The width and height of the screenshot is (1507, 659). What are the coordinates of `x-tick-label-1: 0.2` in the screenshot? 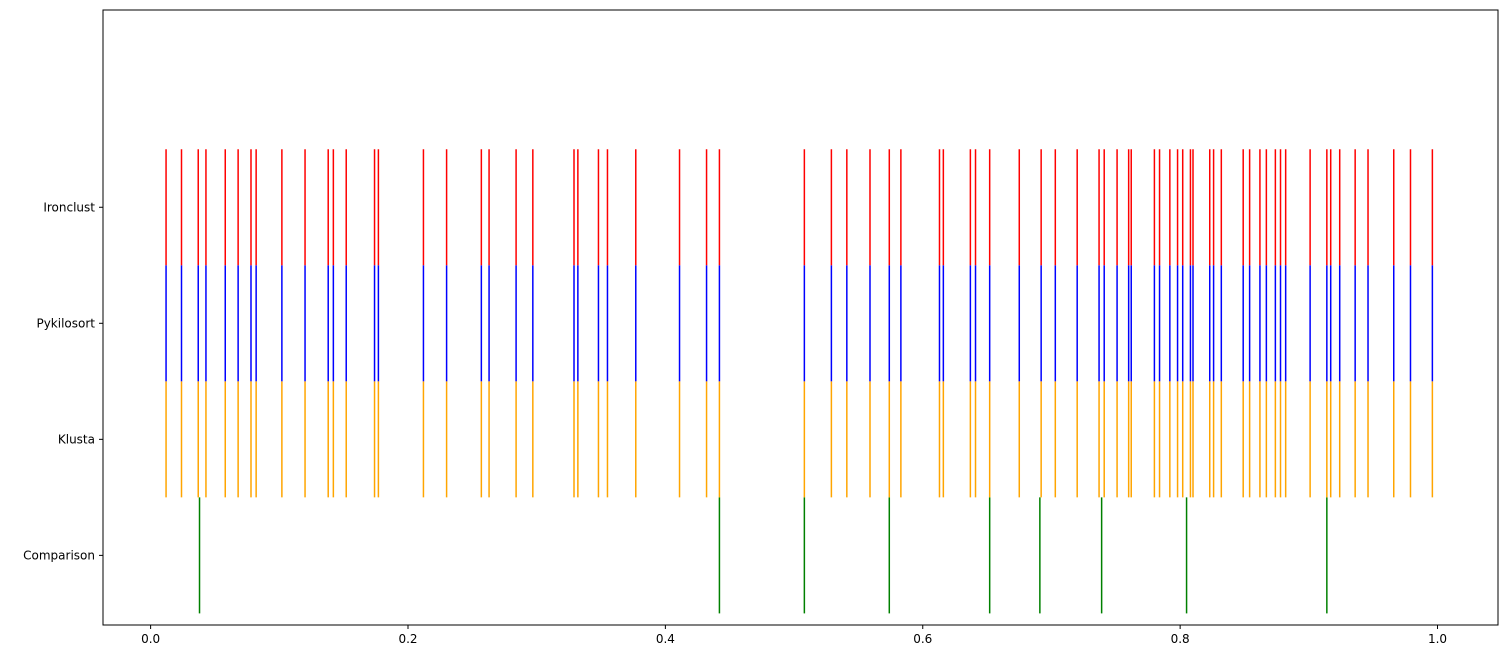 It's located at (407, 639).